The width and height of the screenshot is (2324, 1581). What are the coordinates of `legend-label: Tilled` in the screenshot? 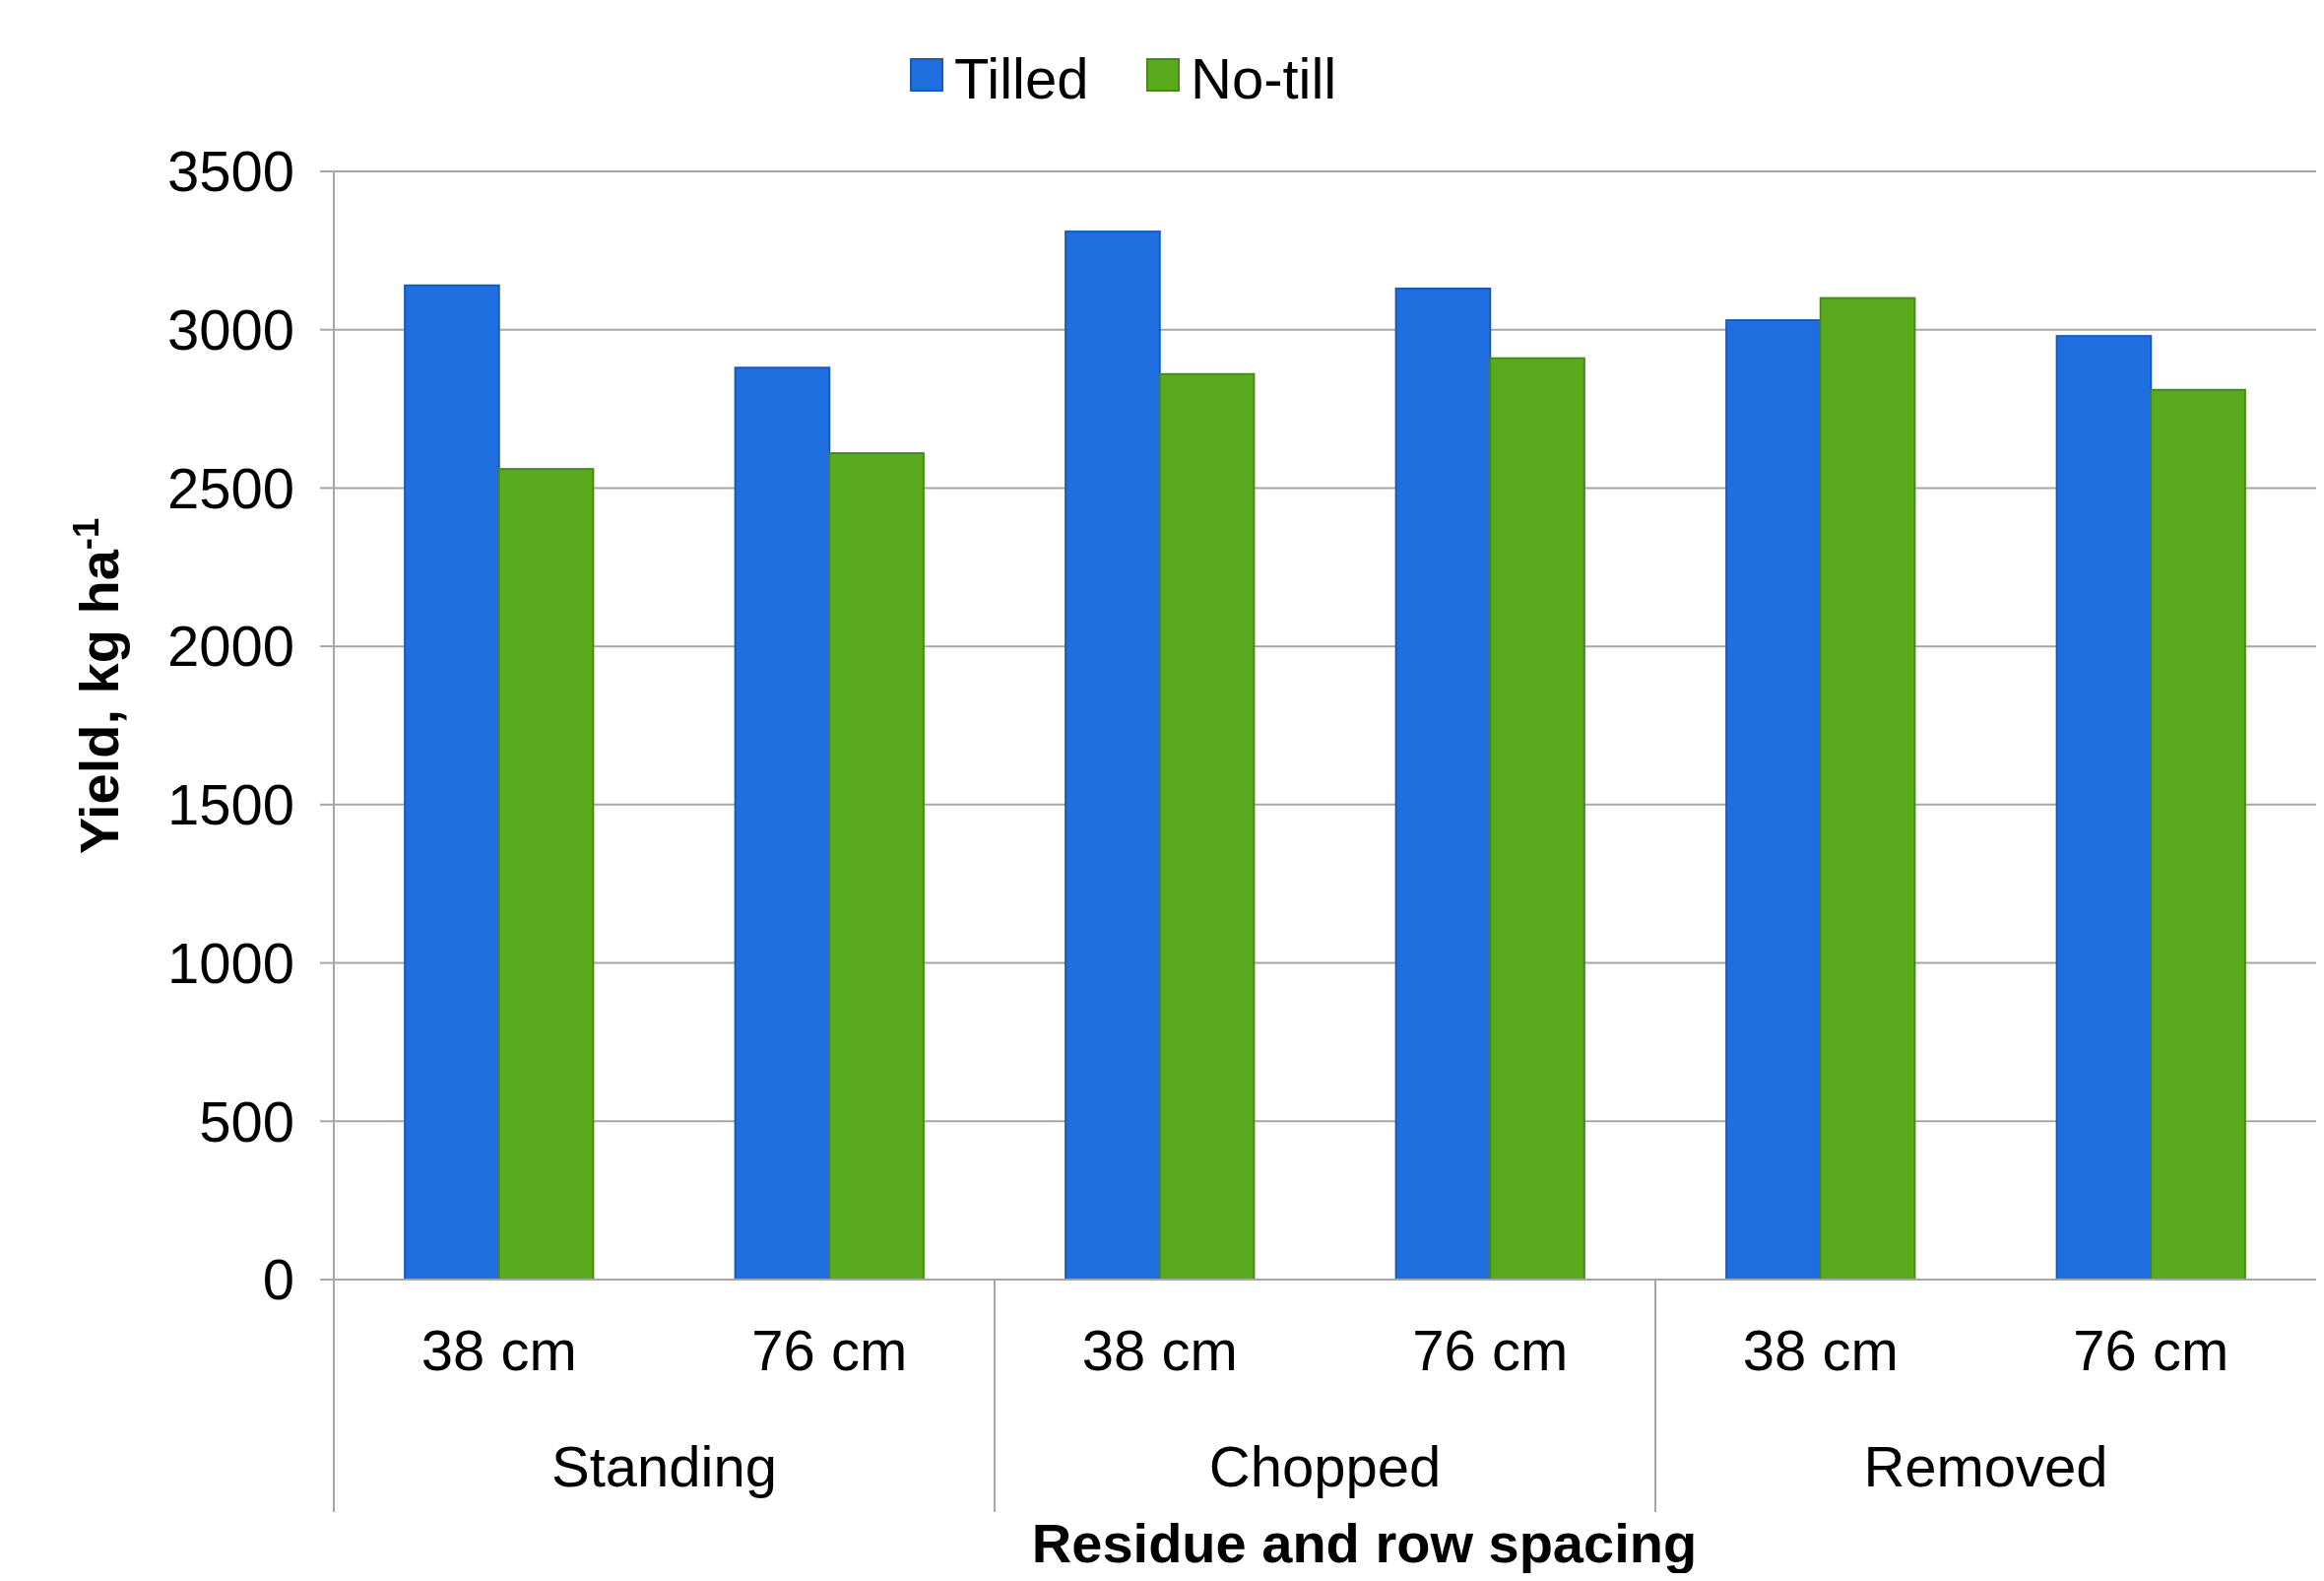 It's located at (1022, 78).